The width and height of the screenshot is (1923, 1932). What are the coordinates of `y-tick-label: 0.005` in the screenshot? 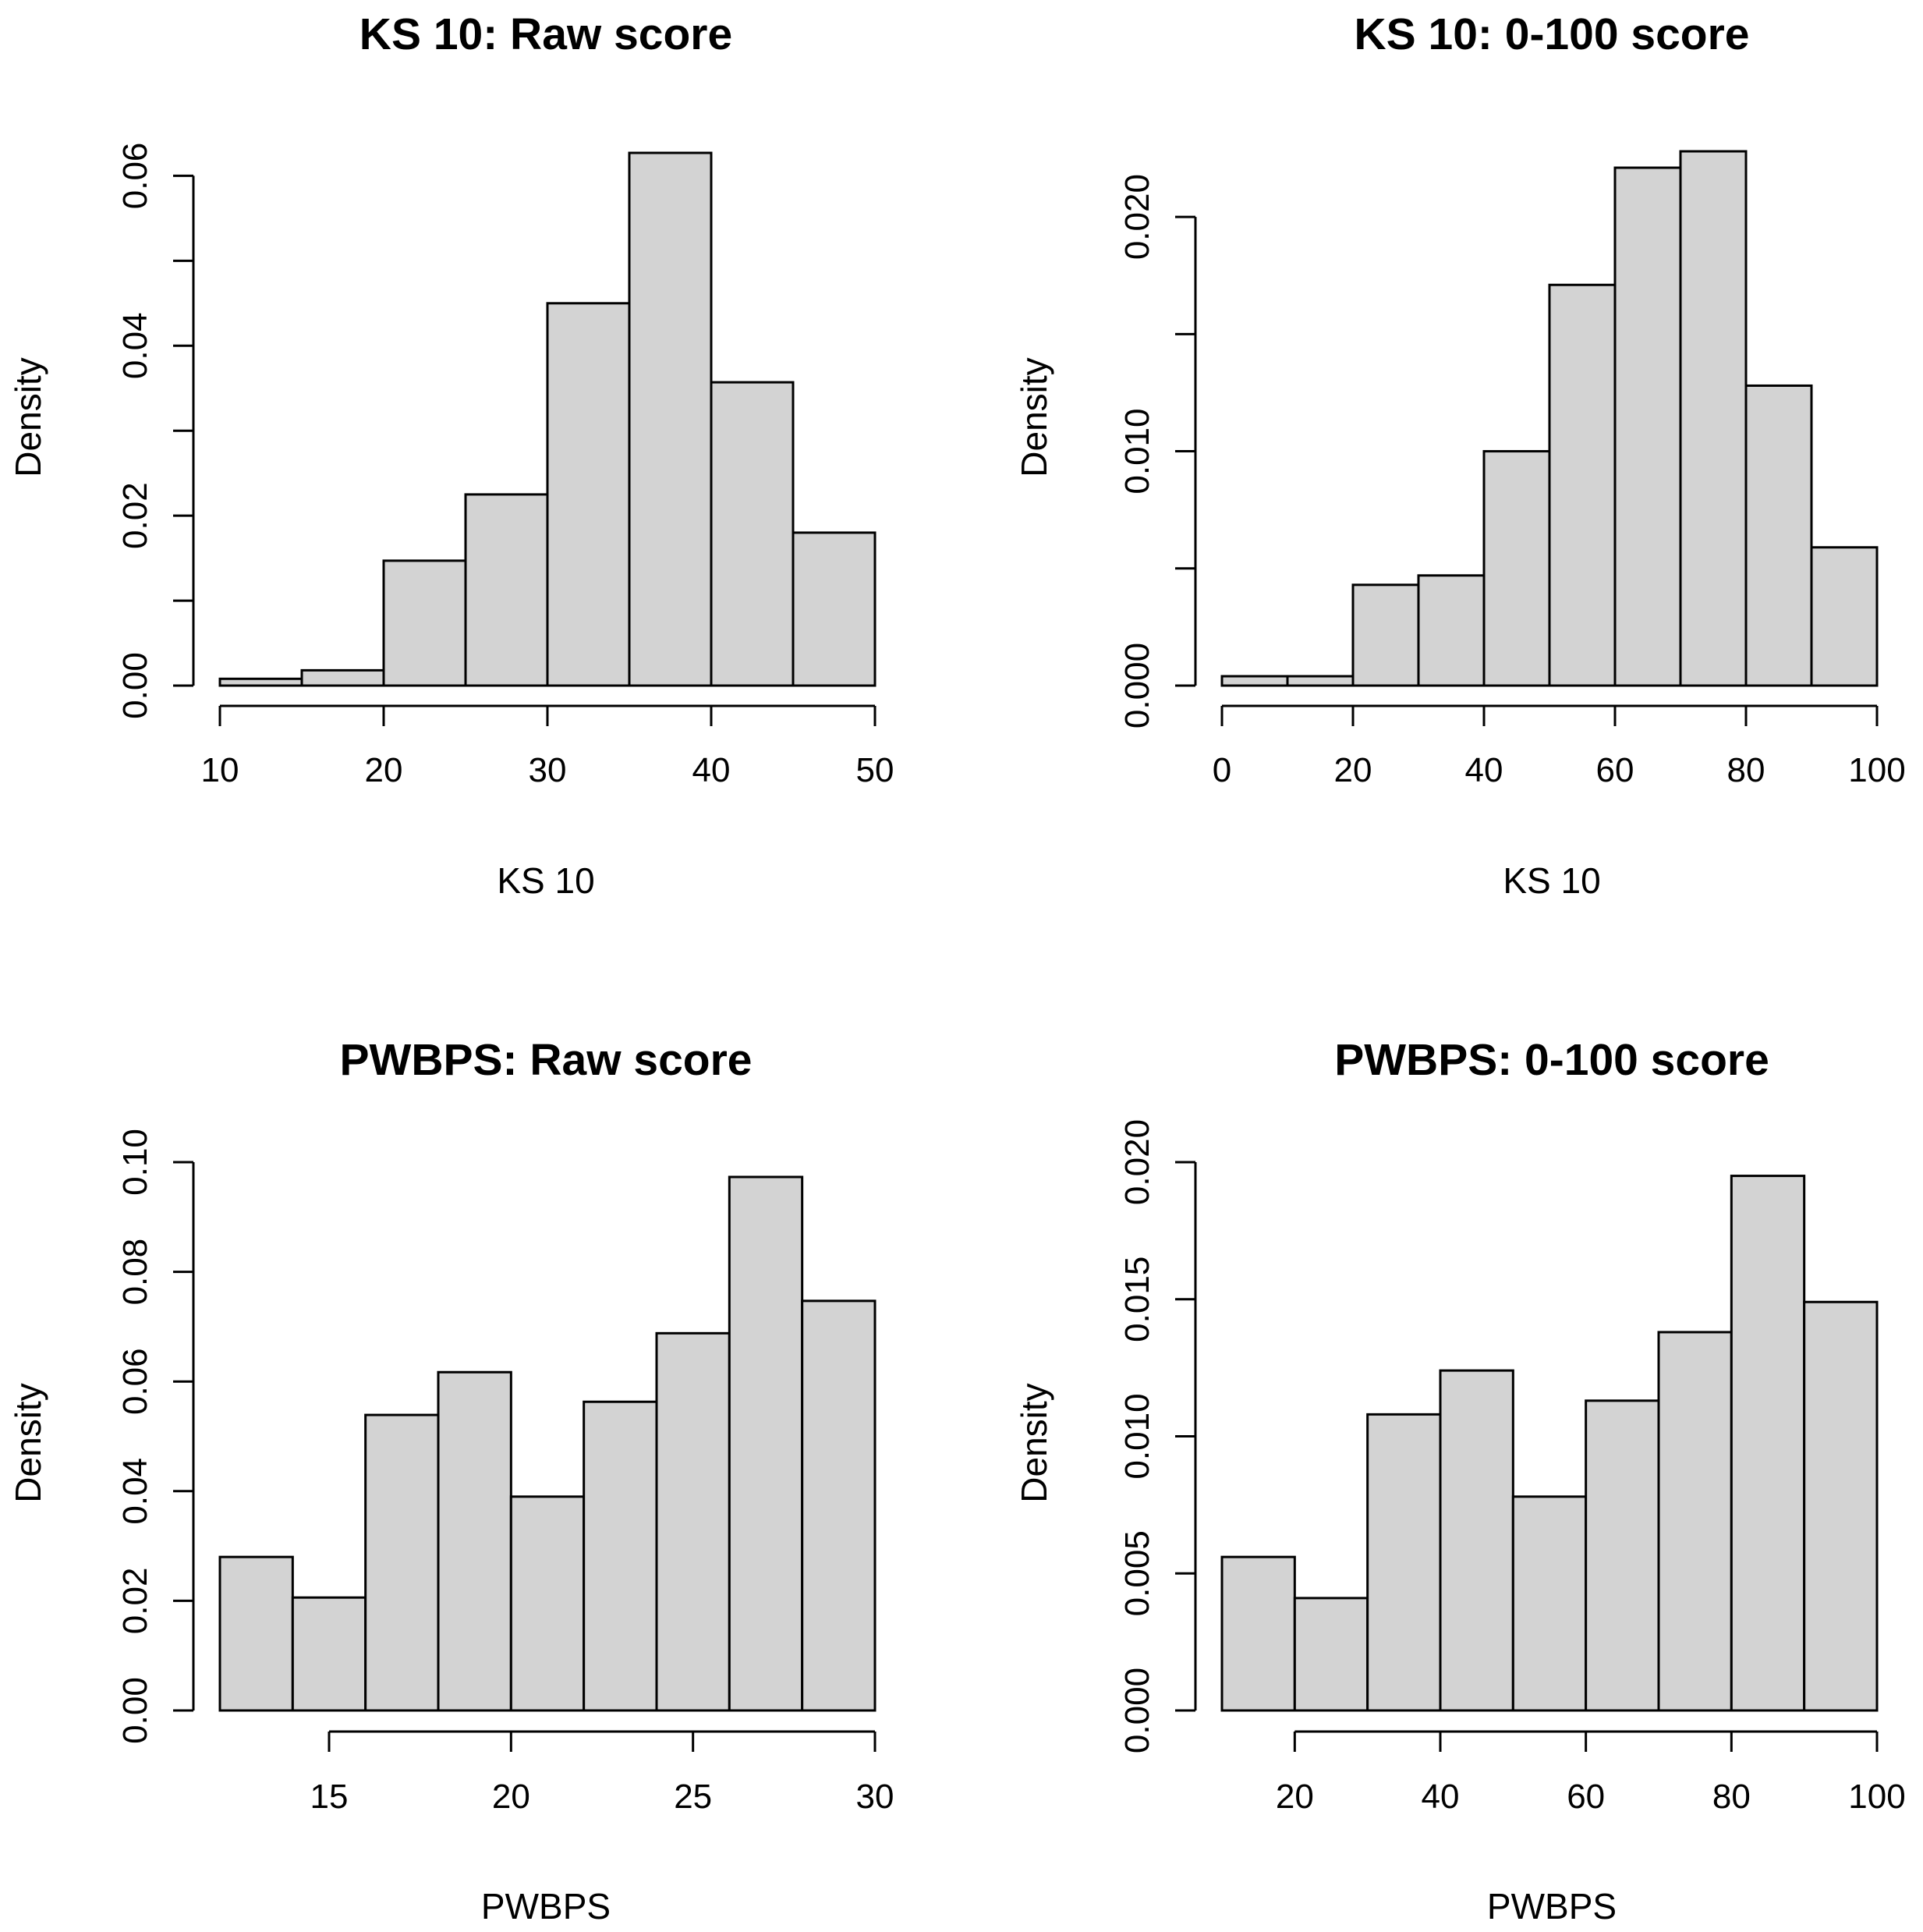 It's located at (1137, 1573).